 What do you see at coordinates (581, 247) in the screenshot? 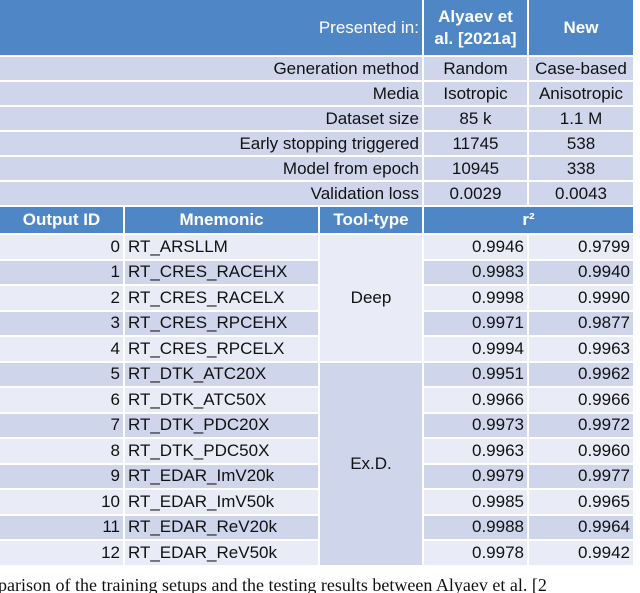
I see `r2-new: 0.9799` at bounding box center [581, 247].